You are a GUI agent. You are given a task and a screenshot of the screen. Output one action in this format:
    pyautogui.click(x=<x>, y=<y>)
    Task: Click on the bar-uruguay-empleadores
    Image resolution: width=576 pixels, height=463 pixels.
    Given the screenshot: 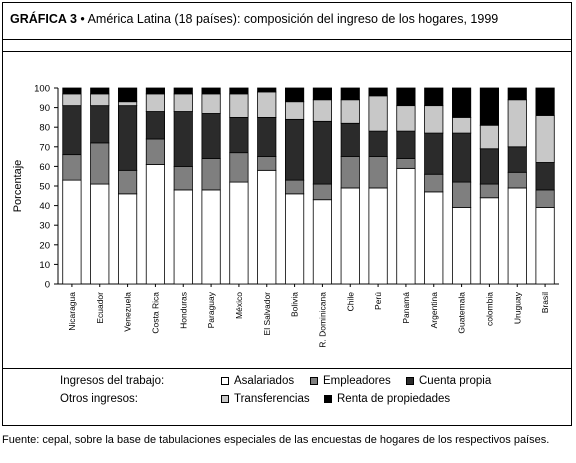 What is the action you would take?
    pyautogui.click(x=517, y=180)
    